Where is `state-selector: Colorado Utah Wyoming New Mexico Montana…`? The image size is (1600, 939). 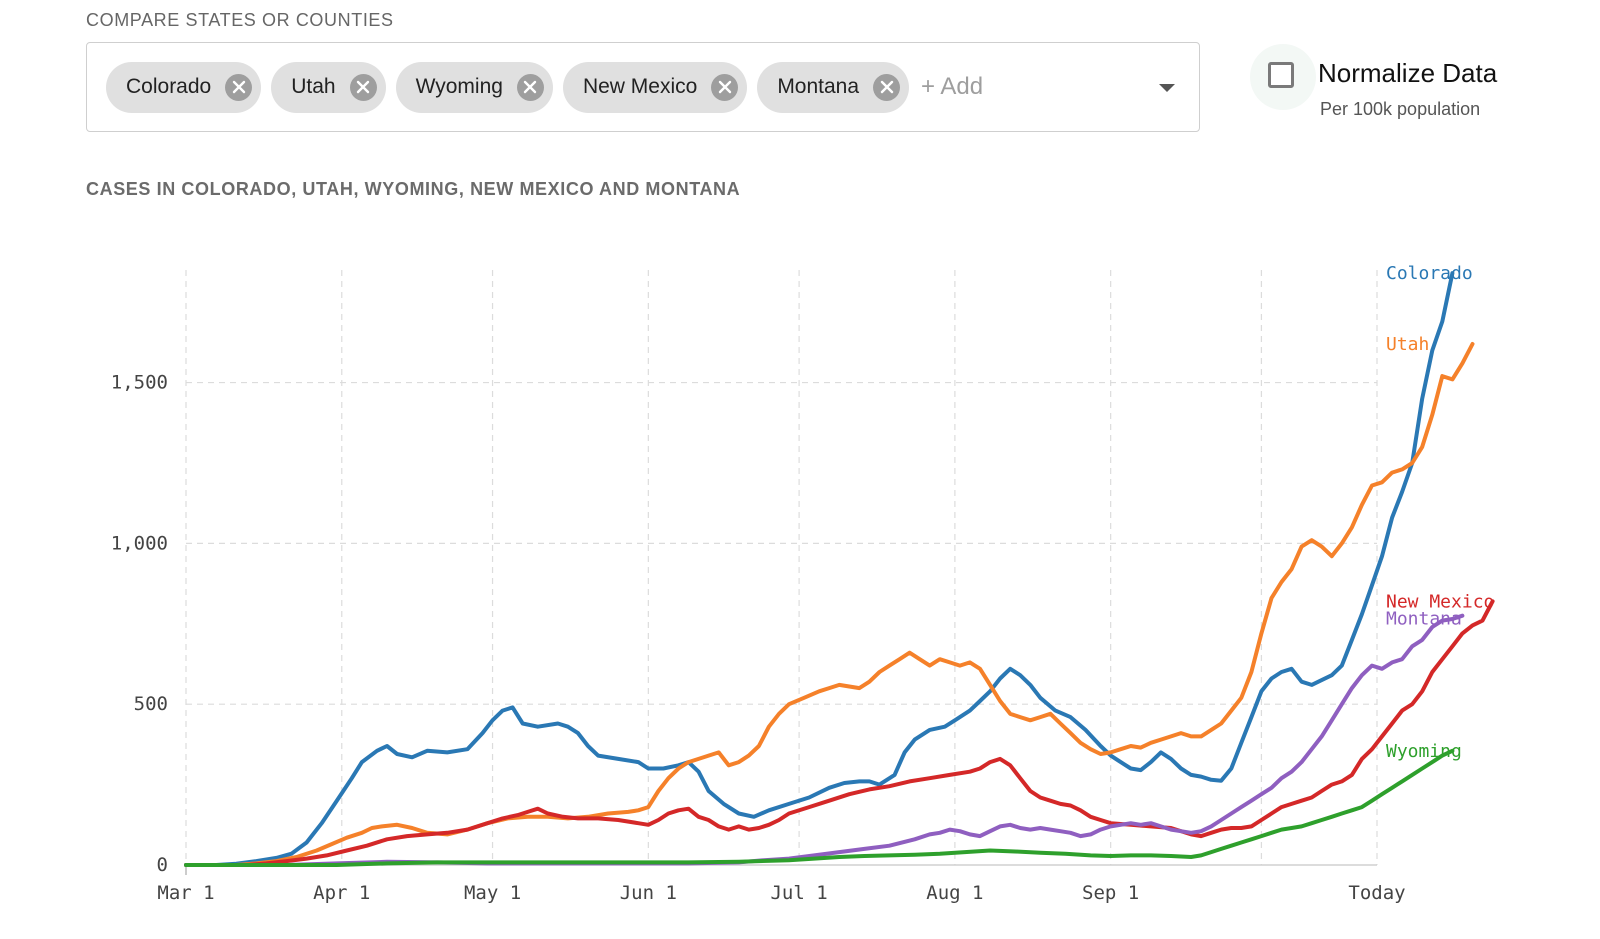 state-selector: Colorado Utah Wyoming New Mexico Montana… is located at coordinates (643, 87).